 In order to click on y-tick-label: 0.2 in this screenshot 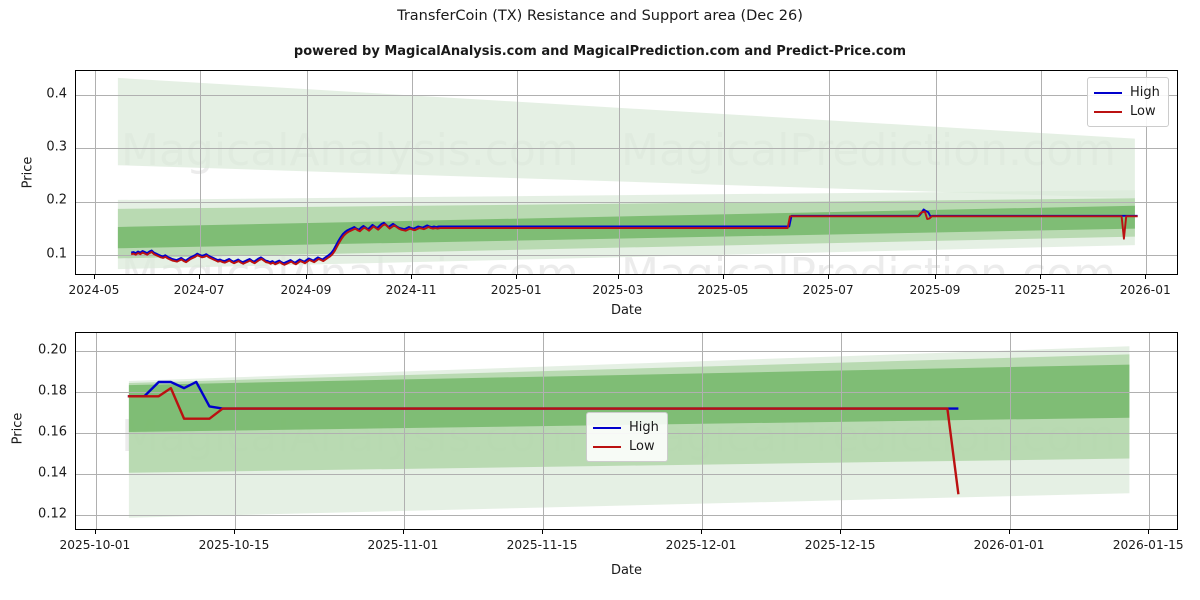, I will do `click(56, 200)`.